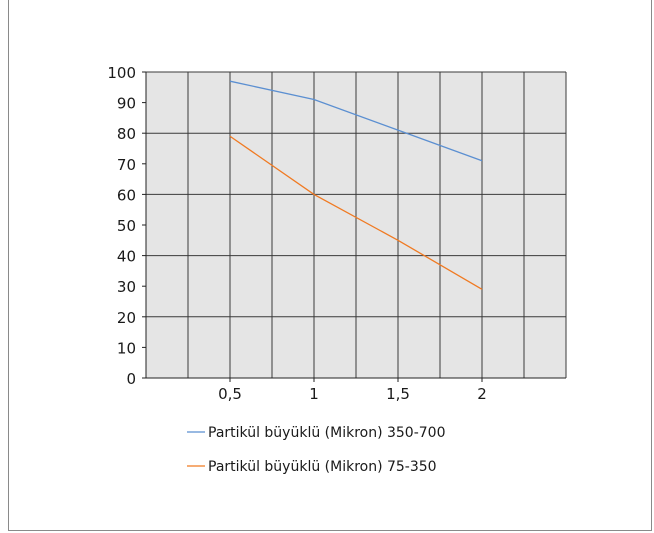 This screenshot has height=533, width=654. What do you see at coordinates (126, 165) in the screenshot?
I see `y-tick-label: 70` at bounding box center [126, 165].